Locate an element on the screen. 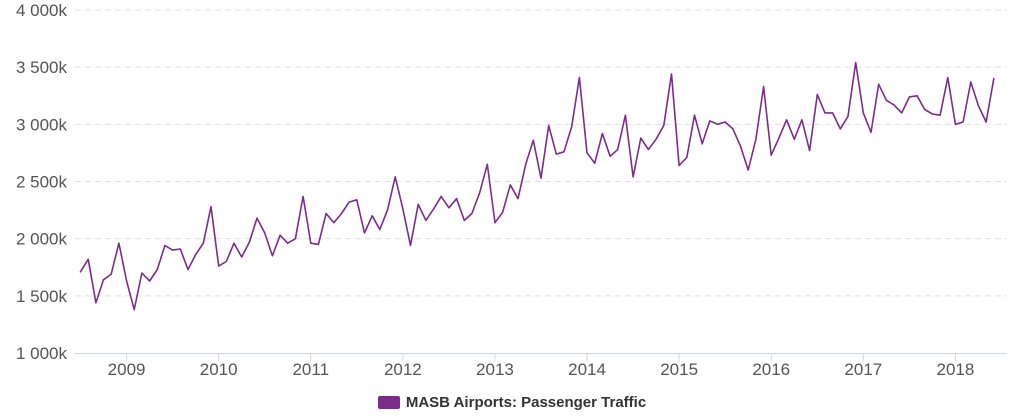 This screenshot has width=1024, height=419. x-tick-label: 2009 is located at coordinates (127, 369).